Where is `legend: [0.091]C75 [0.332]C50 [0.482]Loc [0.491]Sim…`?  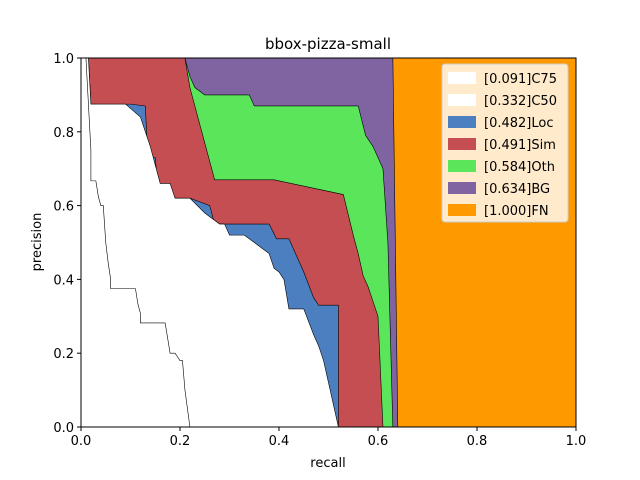 legend: [0.091]C75 [0.332]C50 [0.482]Loc [0.491]Sim… is located at coordinates (505, 143).